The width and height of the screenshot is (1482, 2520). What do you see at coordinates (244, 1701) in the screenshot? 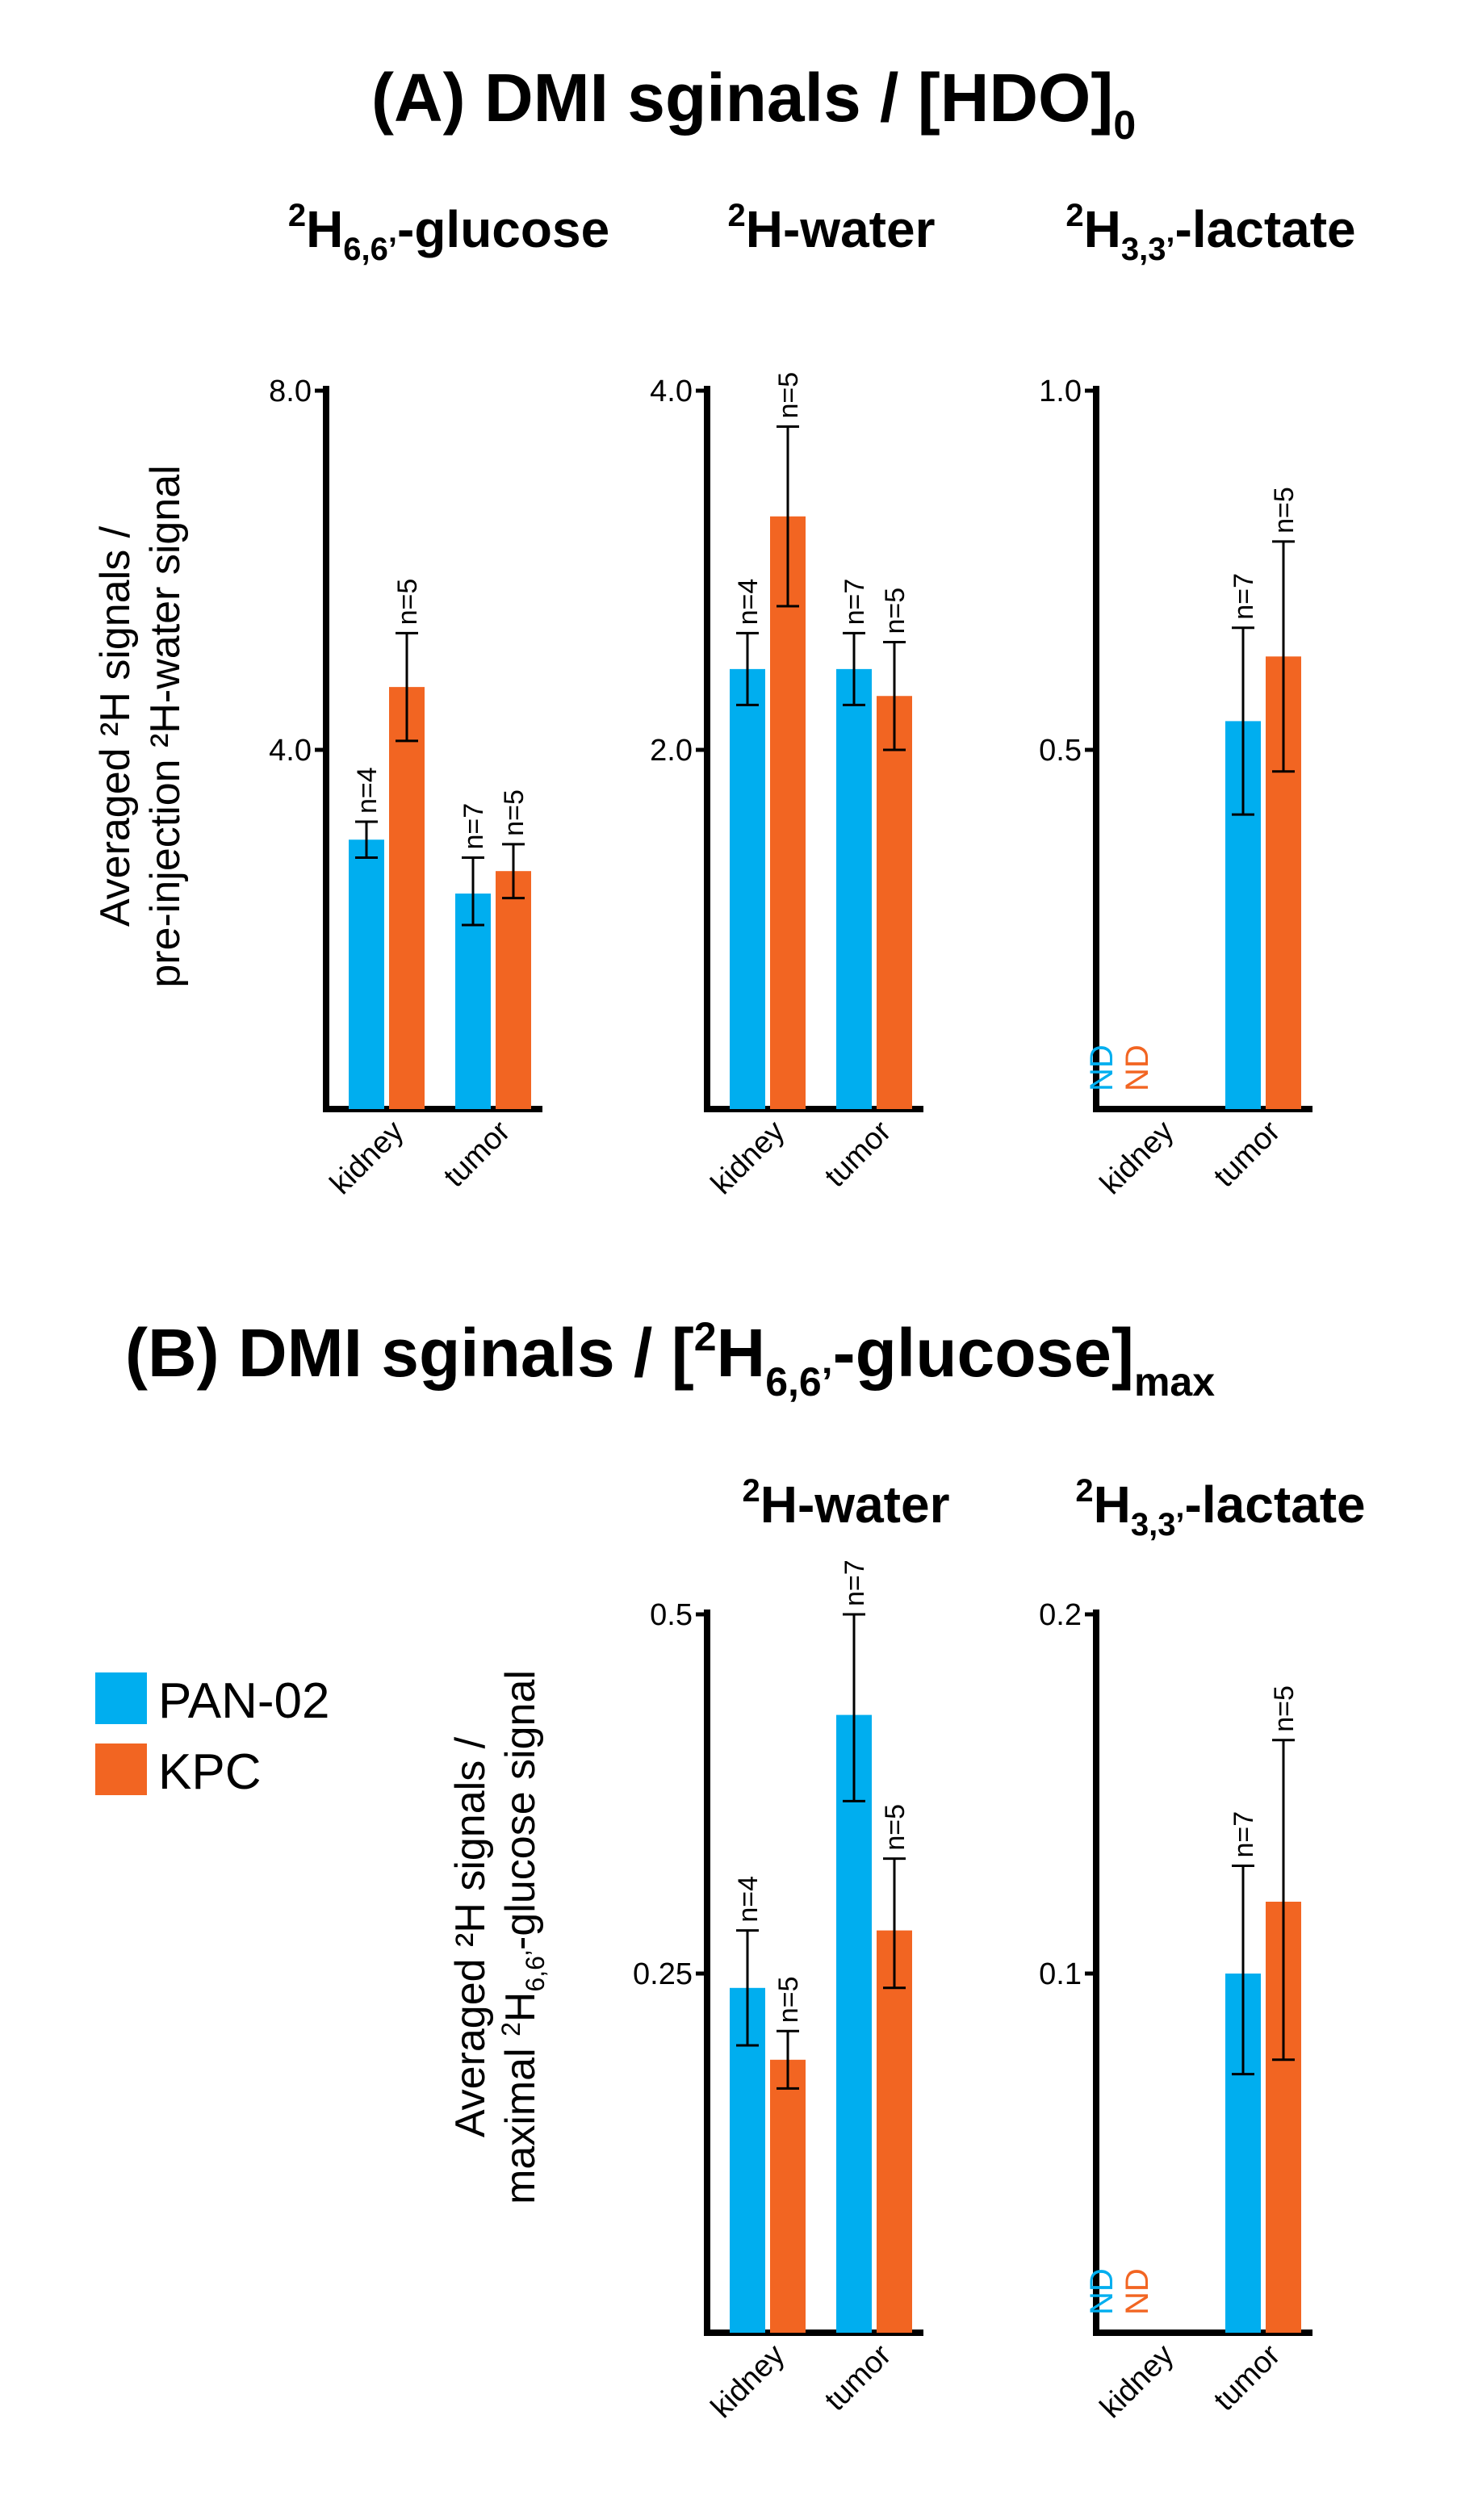
I see `legend-label-pan-02: PAN-02` at bounding box center [244, 1701].